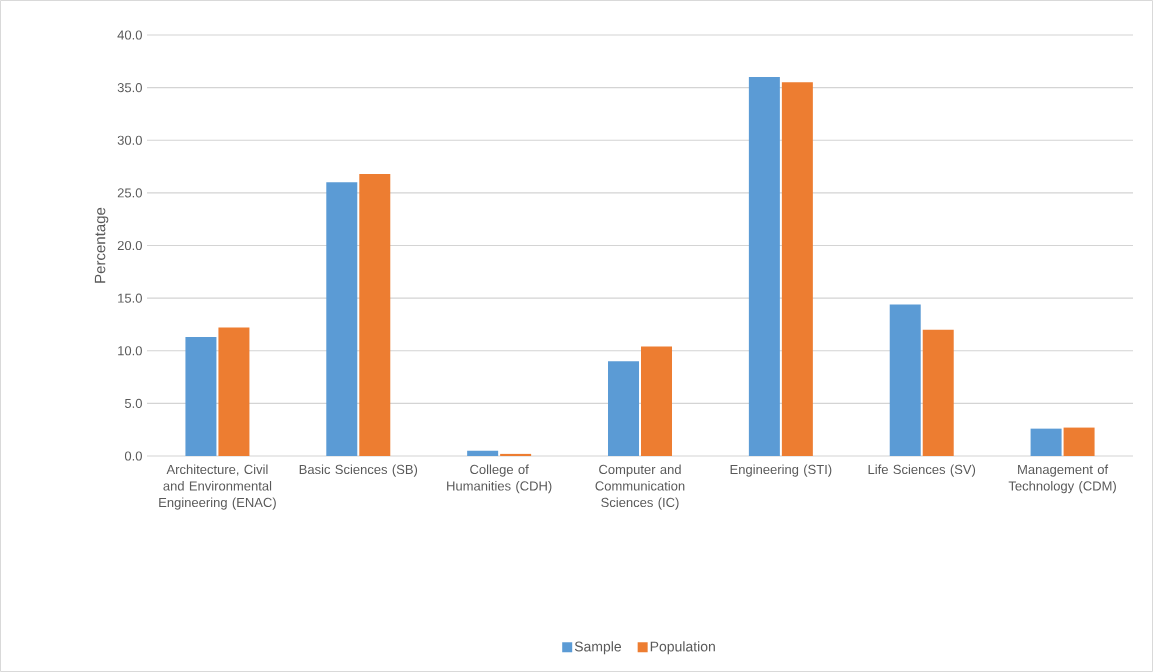  Describe the element at coordinates (129, 245) in the screenshot. I see `y-tick-label: 20.0` at that location.